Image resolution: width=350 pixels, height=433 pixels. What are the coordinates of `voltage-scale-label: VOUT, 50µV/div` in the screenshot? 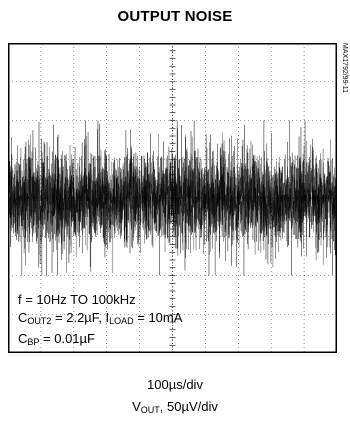 It's located at (175, 407).